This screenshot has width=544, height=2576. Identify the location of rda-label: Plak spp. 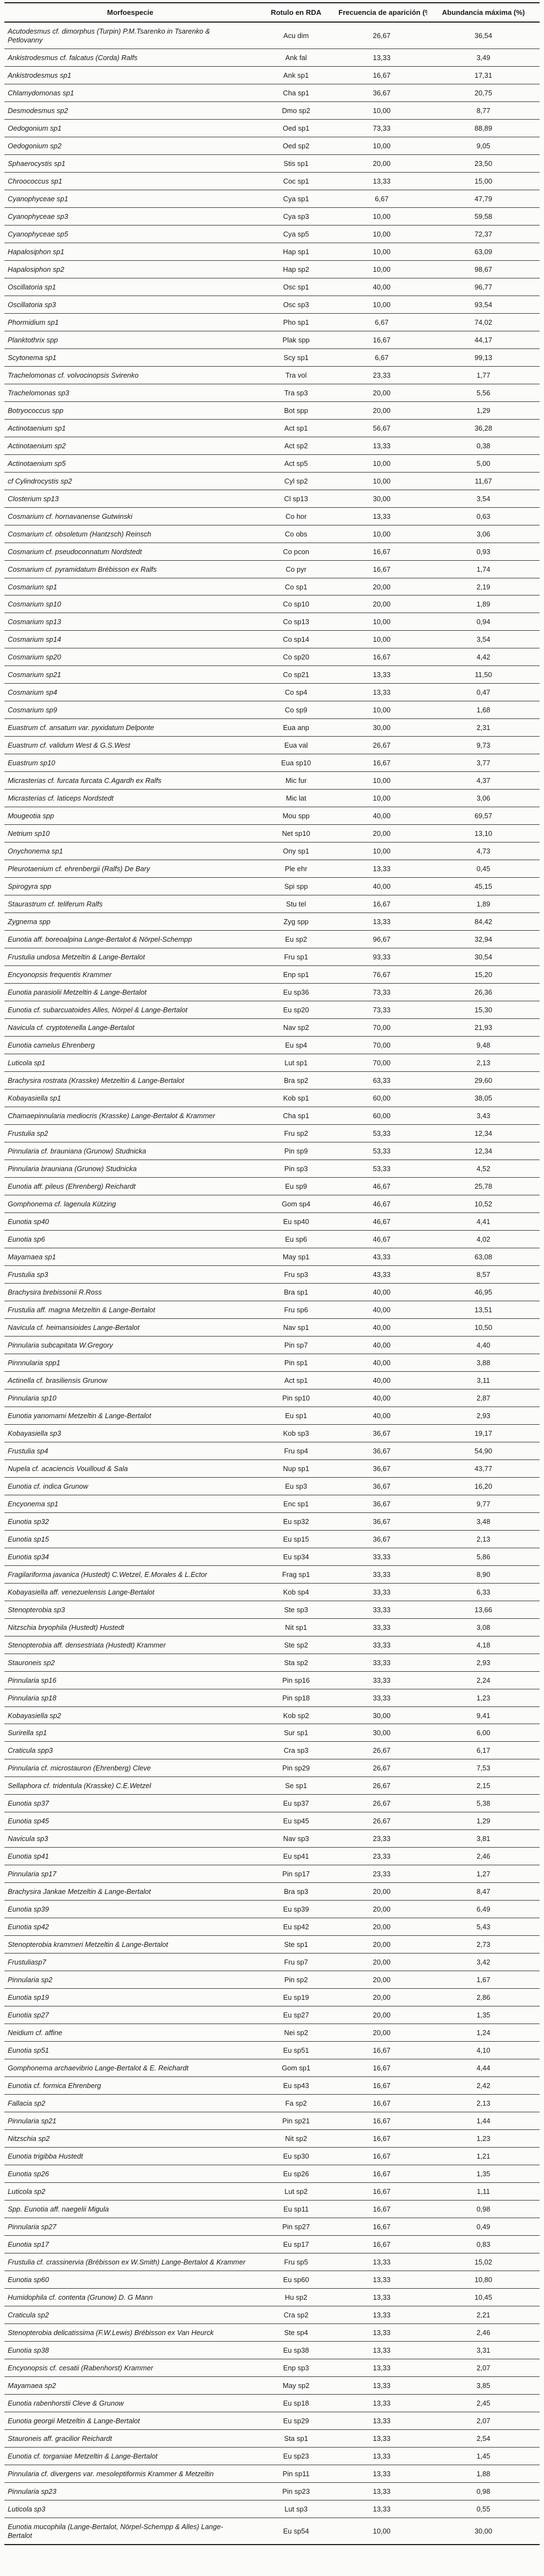
(296, 339).